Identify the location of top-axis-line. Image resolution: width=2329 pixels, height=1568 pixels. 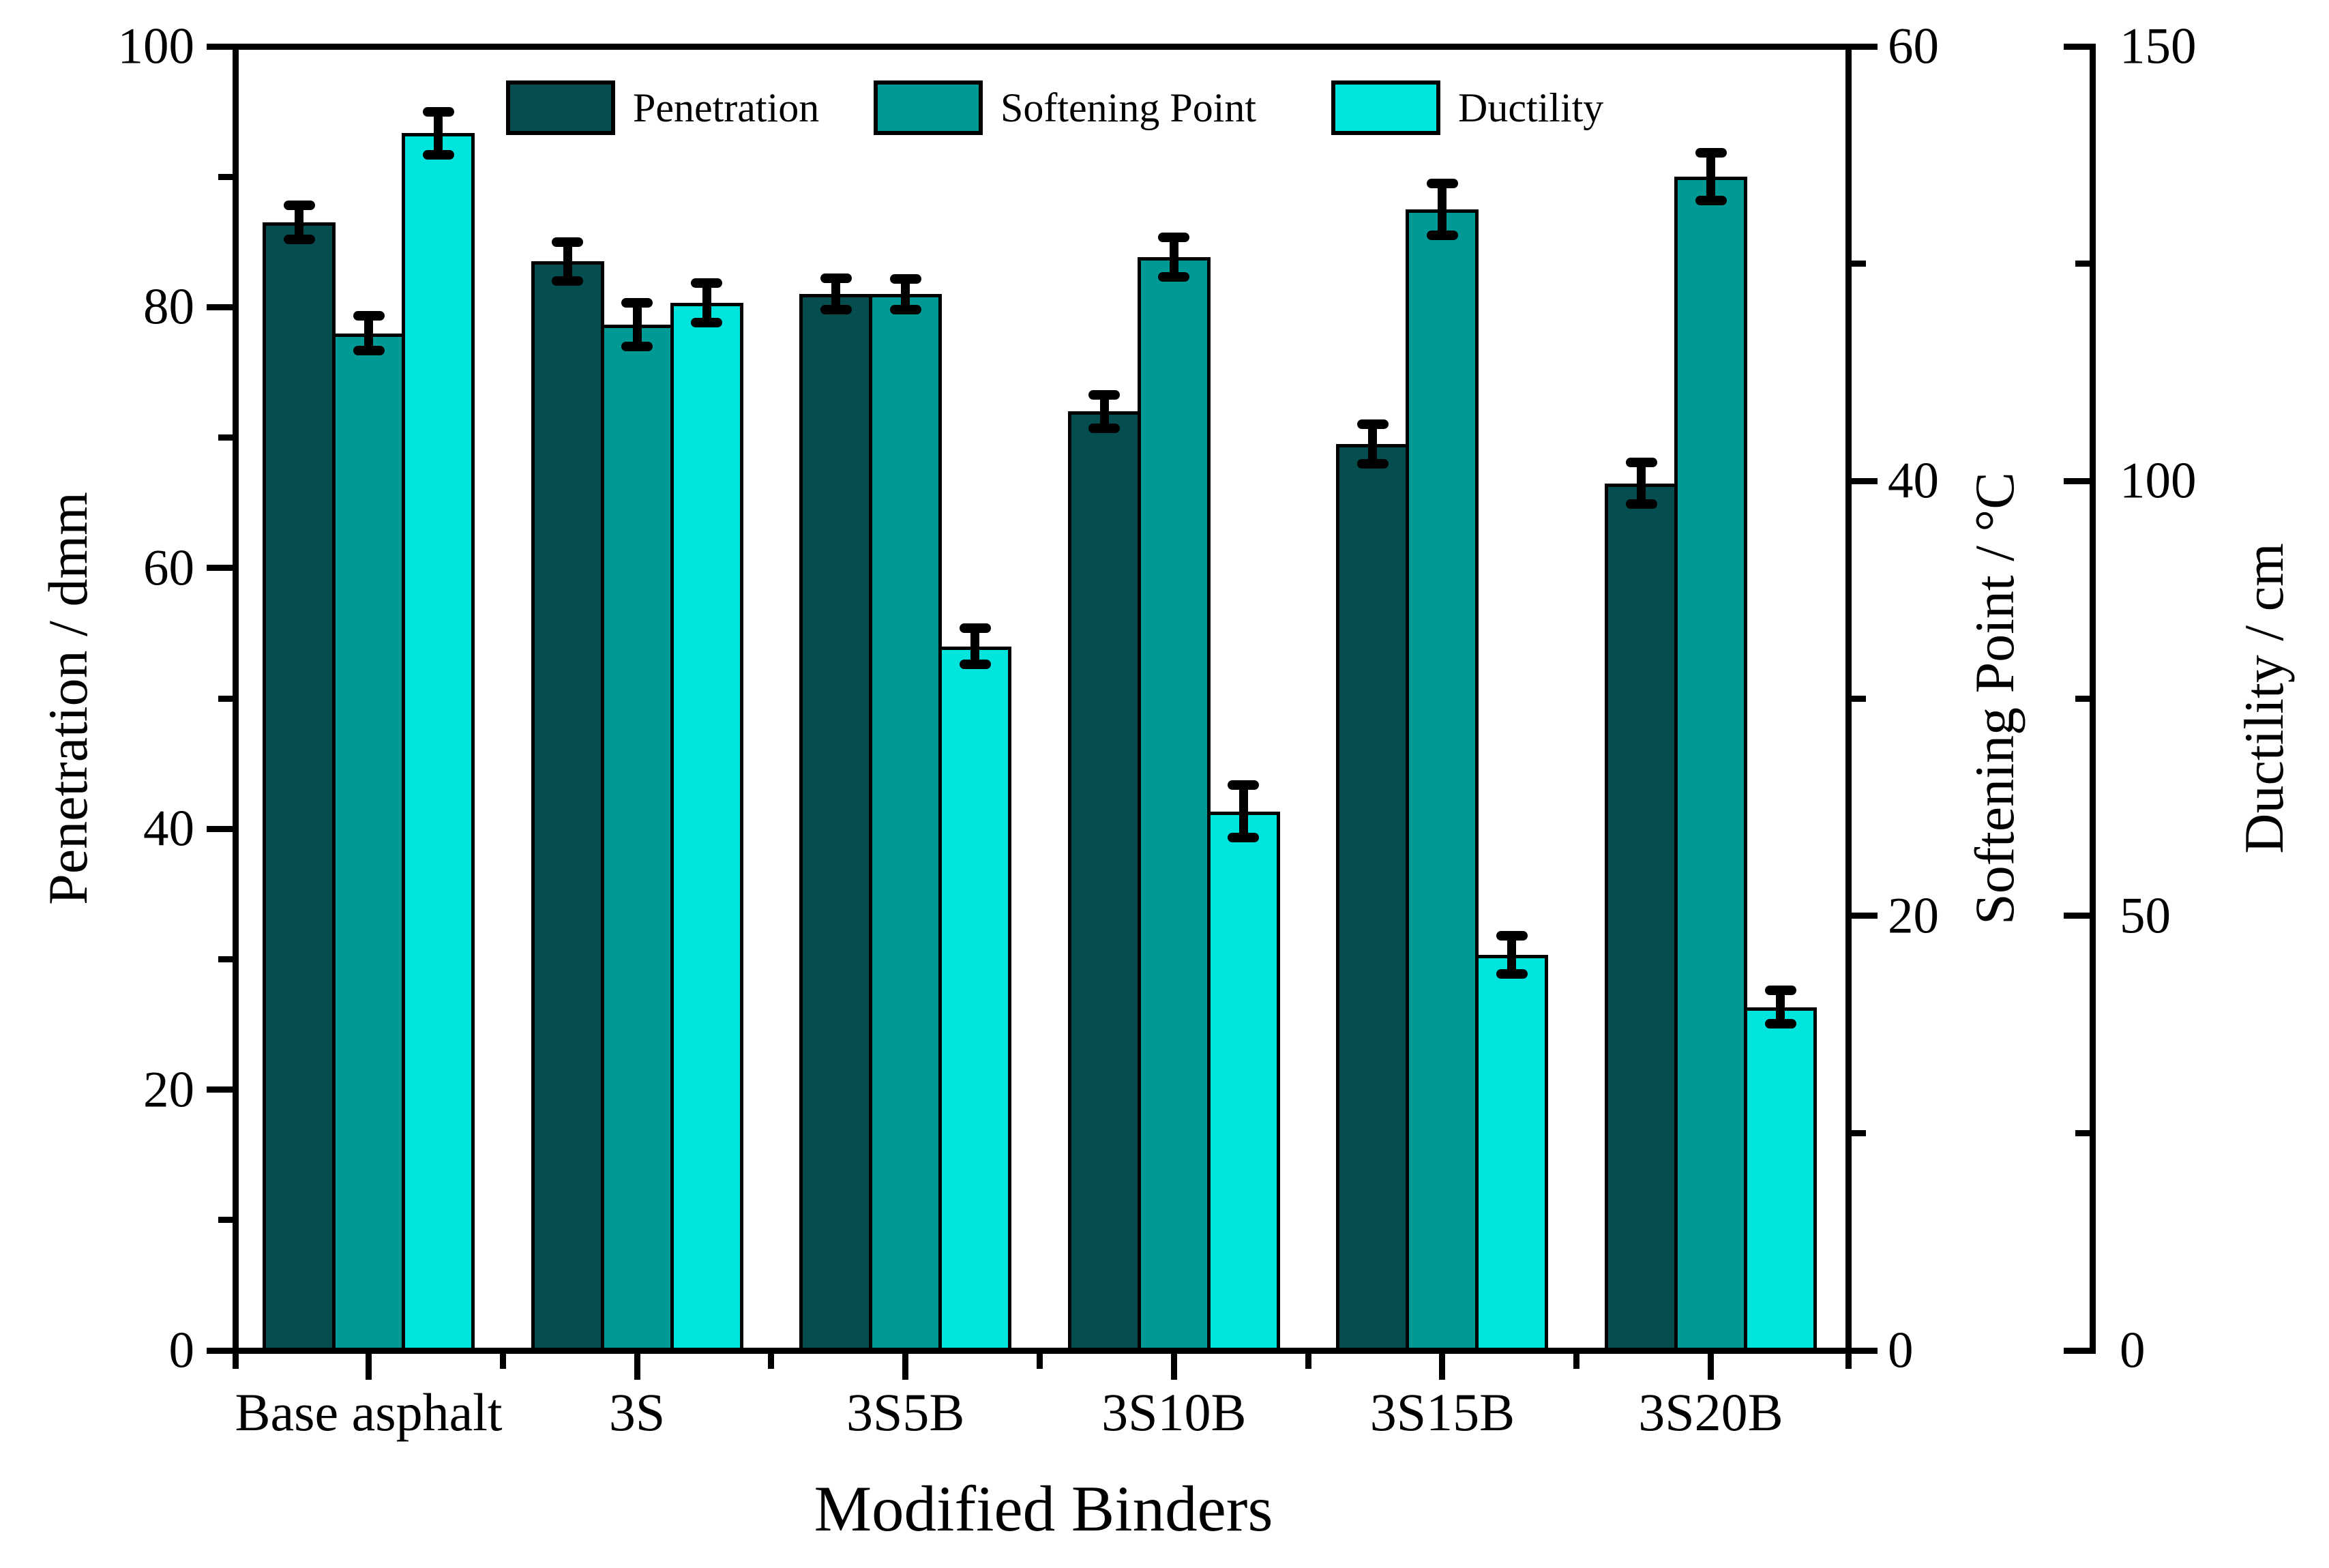
(1042, 46).